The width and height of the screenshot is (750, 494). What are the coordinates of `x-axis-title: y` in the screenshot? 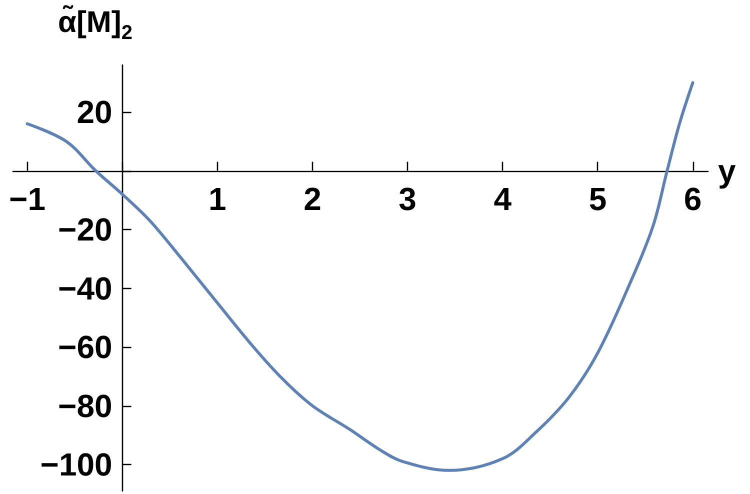 It's located at (727, 170).